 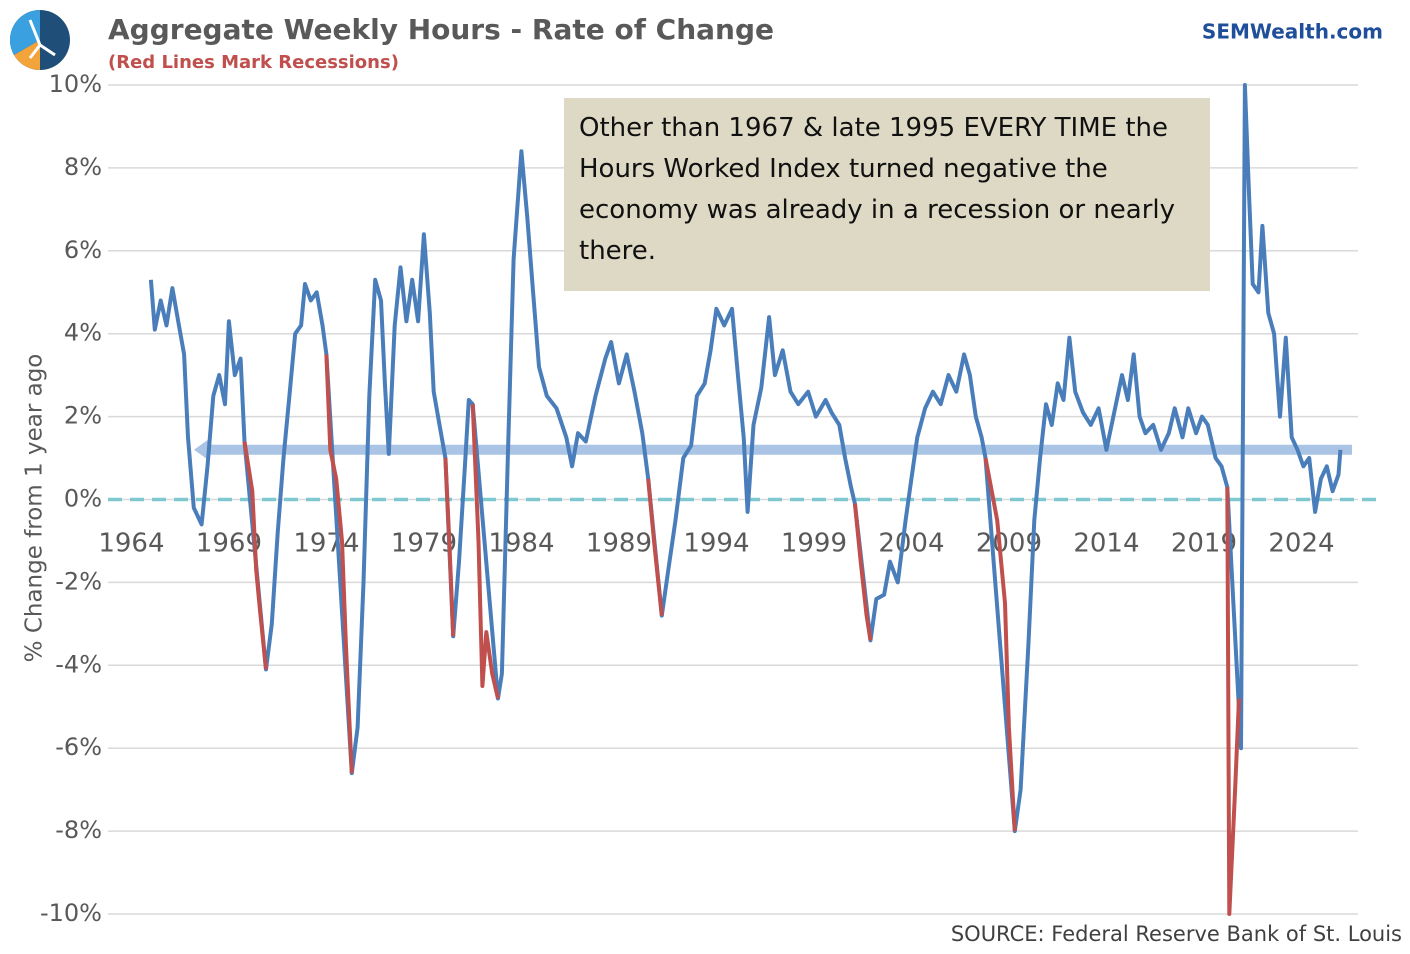 I want to click on brand: SEMWealth.com, so click(x=1292, y=32).